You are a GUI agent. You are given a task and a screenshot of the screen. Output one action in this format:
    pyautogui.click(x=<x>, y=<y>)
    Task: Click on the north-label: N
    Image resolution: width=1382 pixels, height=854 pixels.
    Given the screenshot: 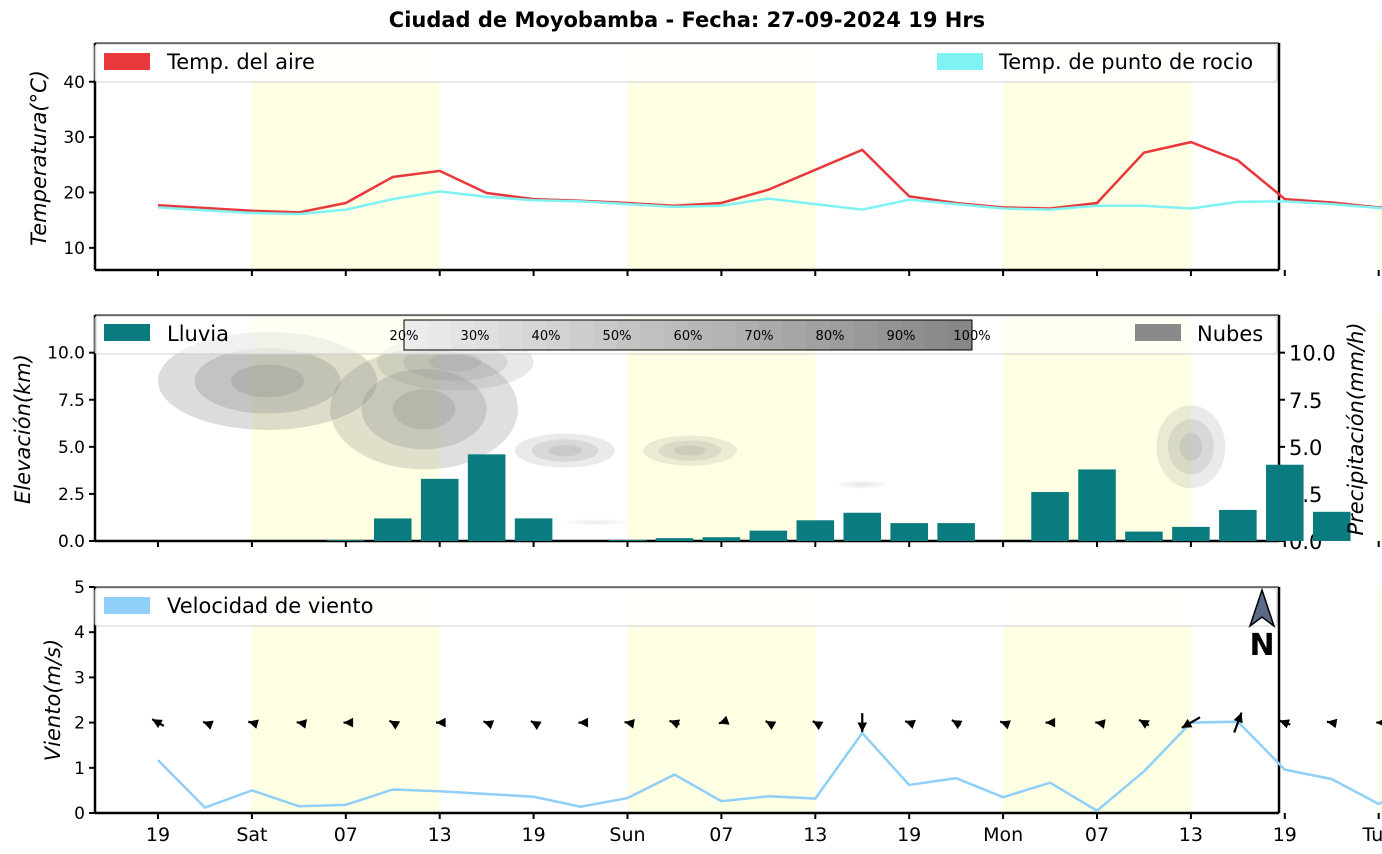 What is the action you would take?
    pyautogui.click(x=1261, y=645)
    